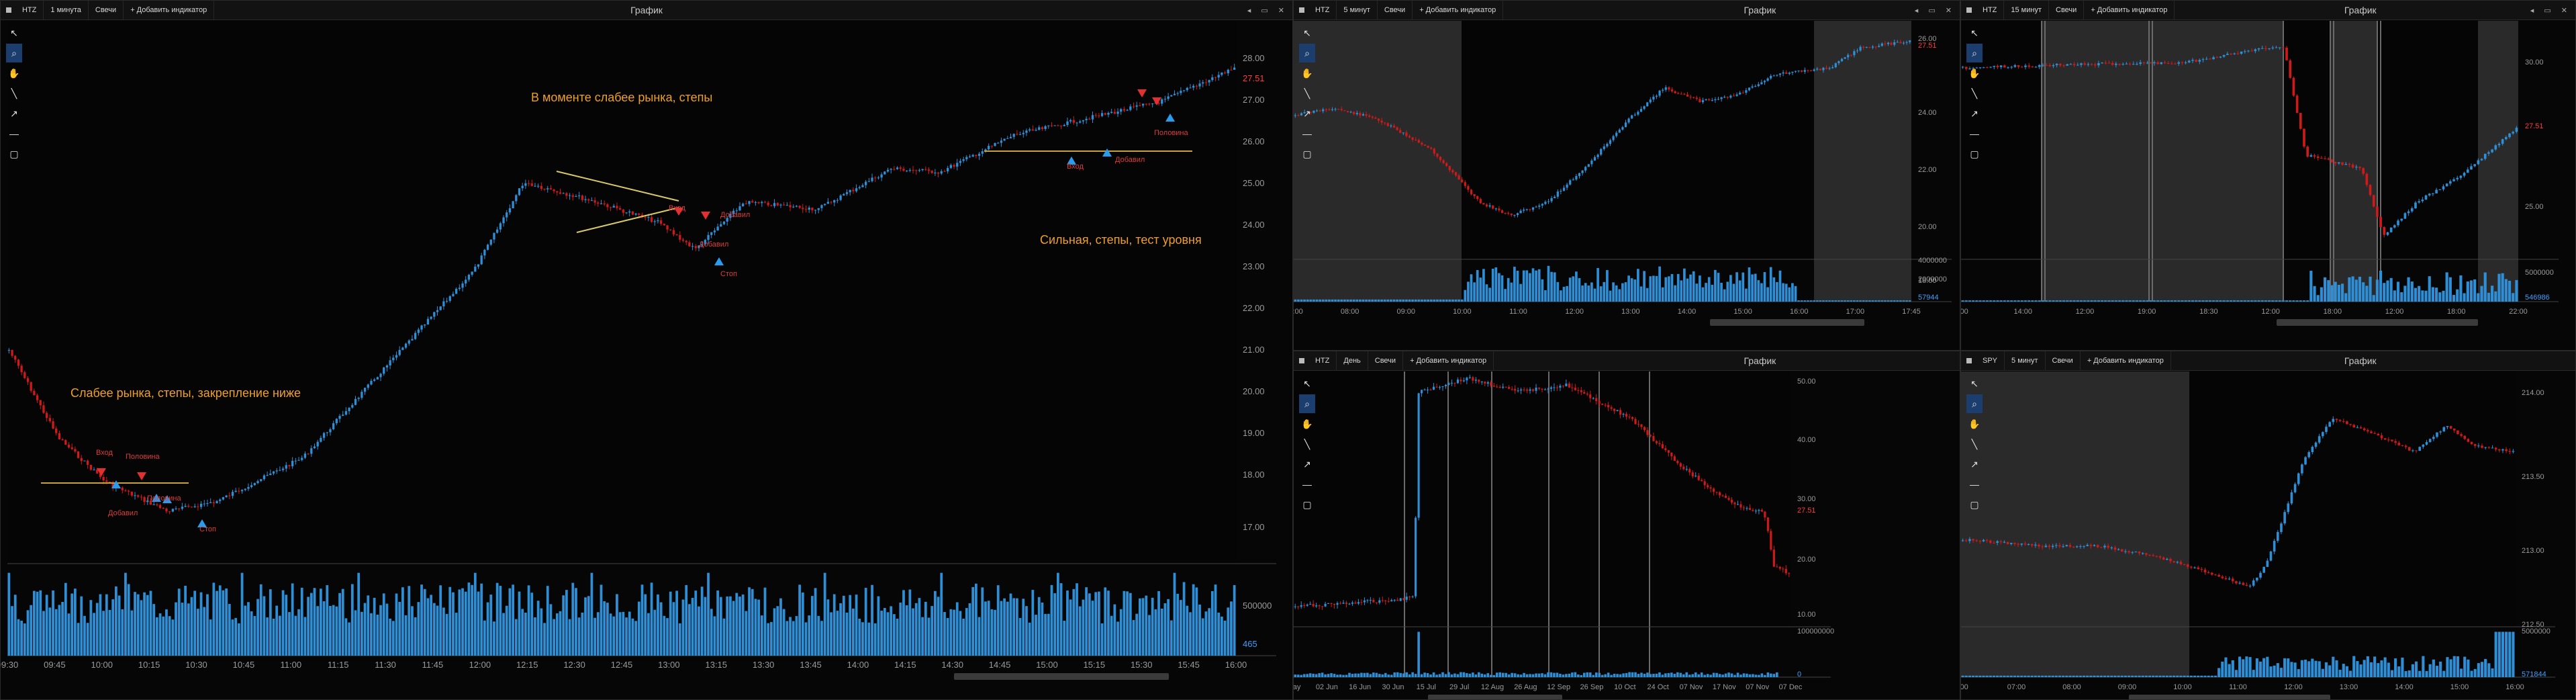 The width and height of the screenshot is (2576, 700). I want to click on time-axis-label: 10 Oct, so click(1624, 687).